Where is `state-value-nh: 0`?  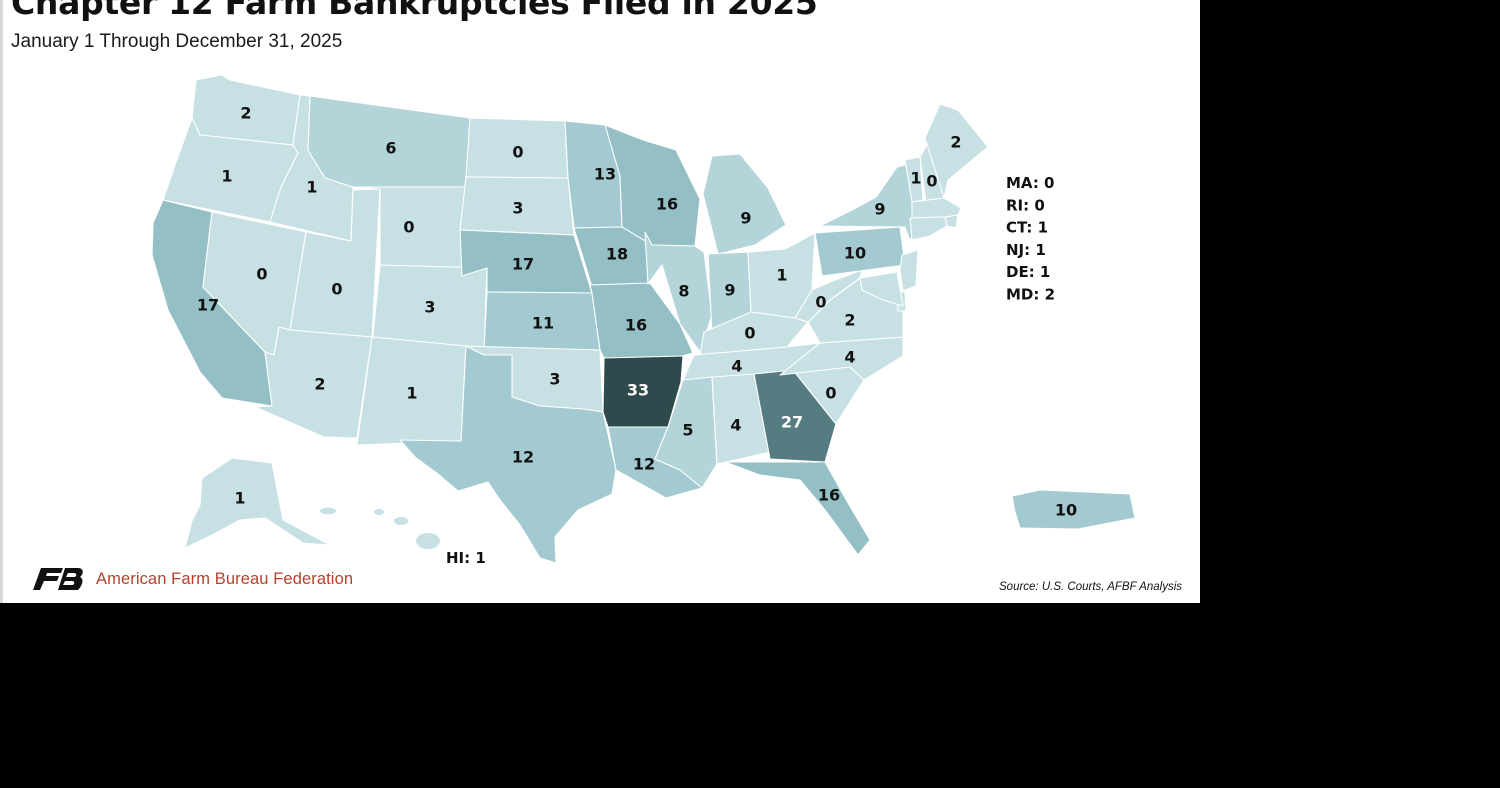
state-value-nh: 0 is located at coordinates (931, 181).